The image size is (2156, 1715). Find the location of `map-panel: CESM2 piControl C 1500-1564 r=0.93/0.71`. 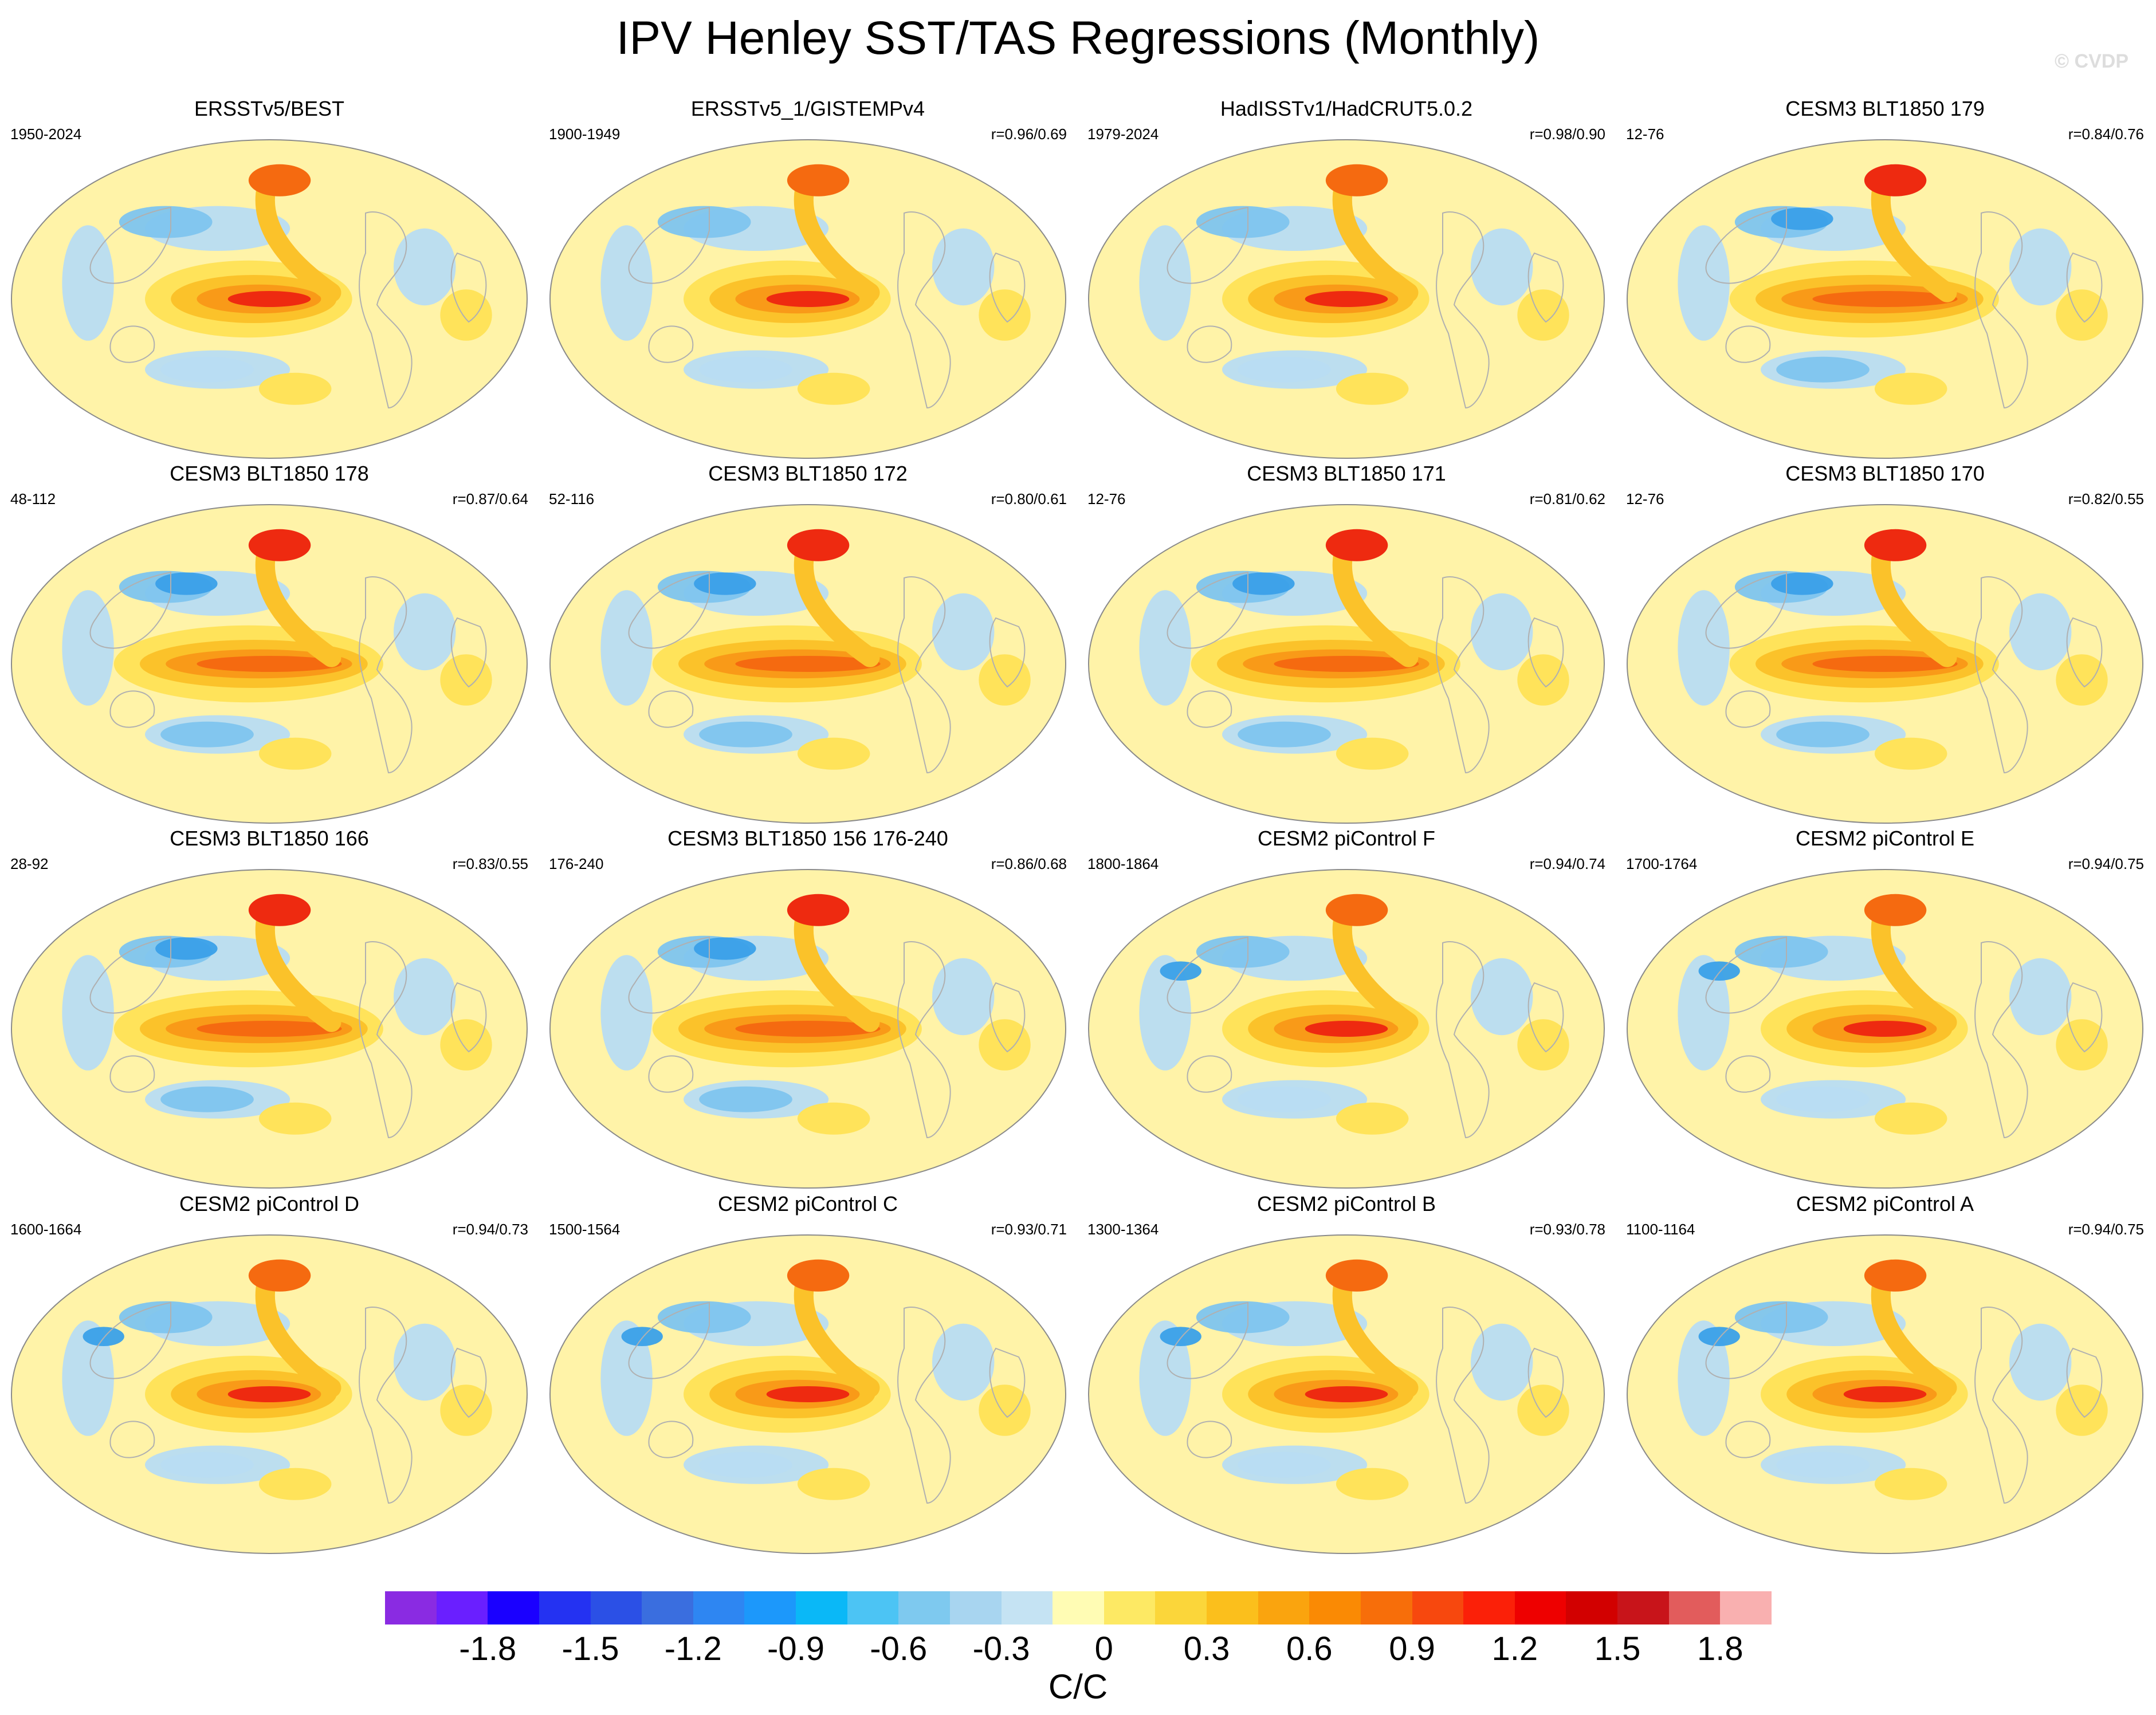

map-panel: CESM2 piControl C 1500-1564 r=0.93/0.71 is located at coordinates (808, 1374).